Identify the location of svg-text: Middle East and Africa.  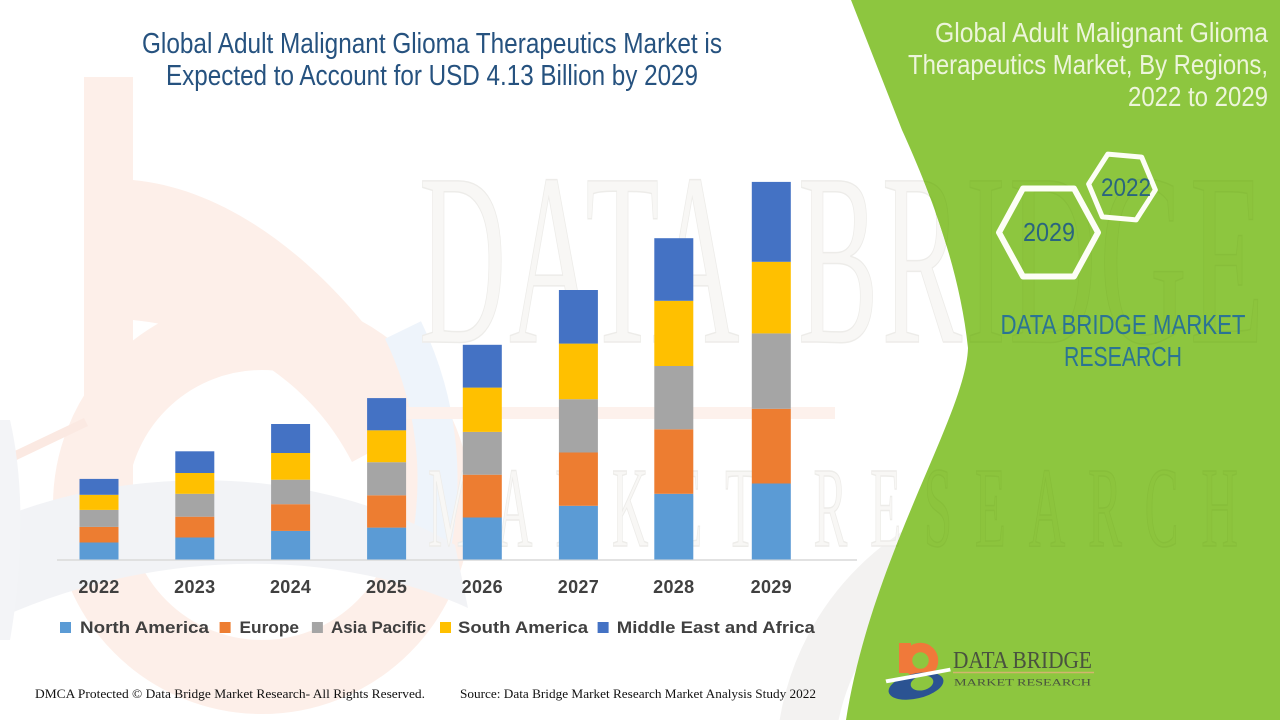
(716, 627).